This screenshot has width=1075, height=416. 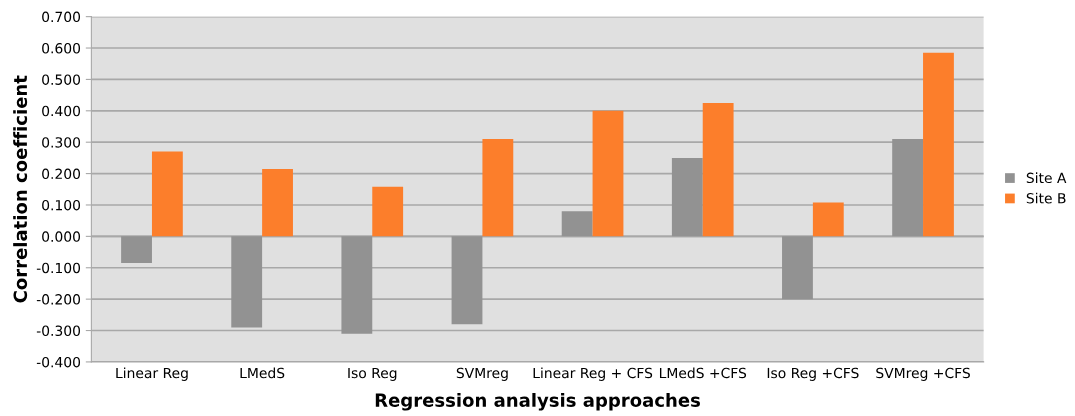 What do you see at coordinates (61, 174) in the screenshot?
I see `y-tick-label: 0.200` at bounding box center [61, 174].